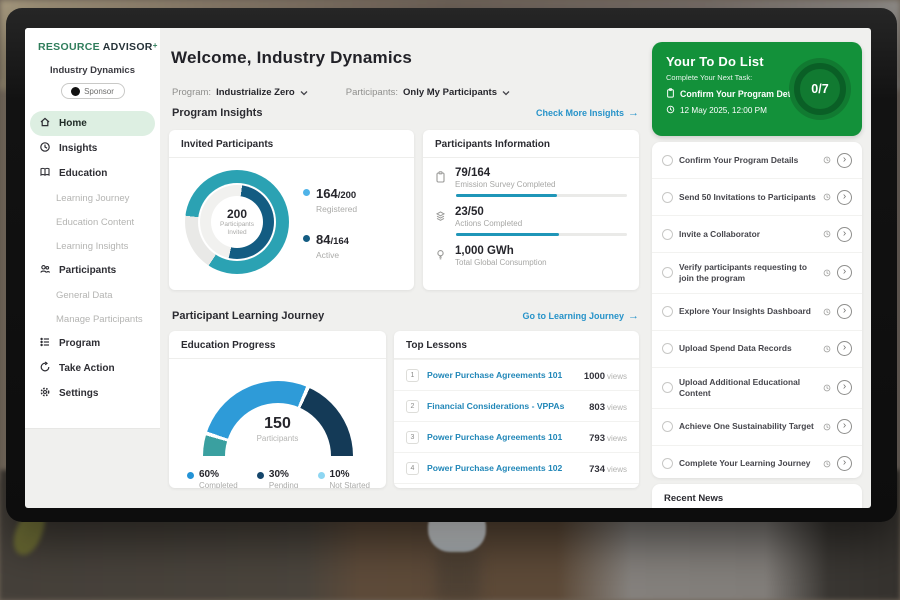 This screenshot has height=600, width=900. Describe the element at coordinates (746, 426) in the screenshot. I see `task-label: Achieve One Sustainability Target` at that location.